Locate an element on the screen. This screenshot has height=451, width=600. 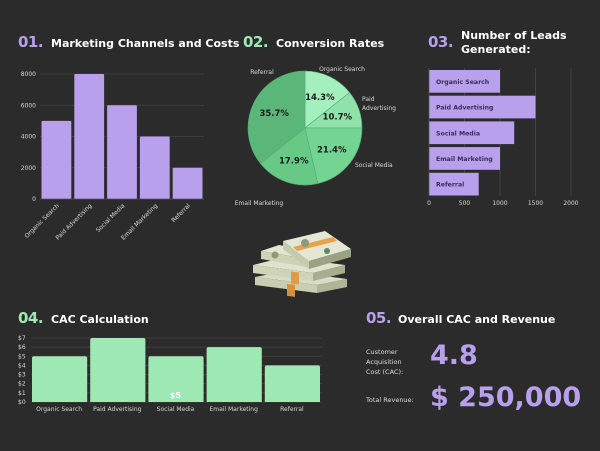
y-tick-label: $5 is located at coordinates (22, 356).